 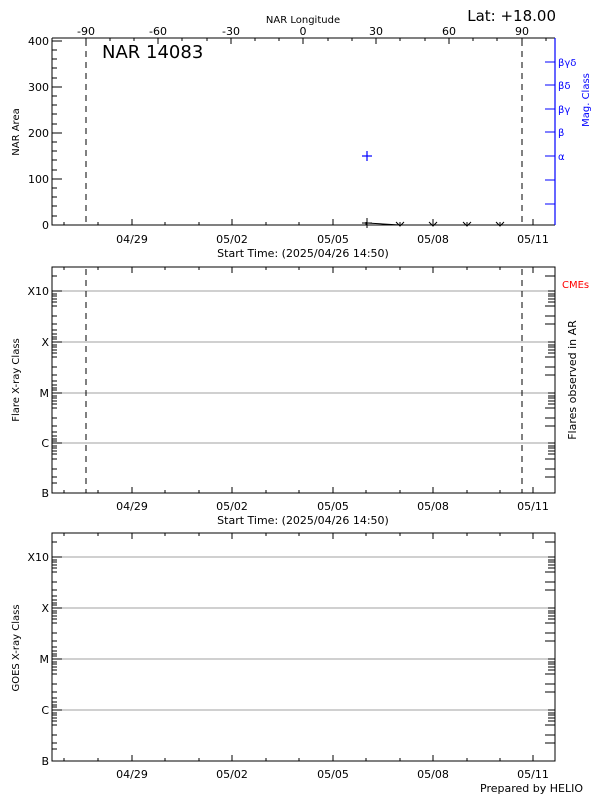 I want to click on credit-label: Prepared by HELIO, so click(x=531, y=788).